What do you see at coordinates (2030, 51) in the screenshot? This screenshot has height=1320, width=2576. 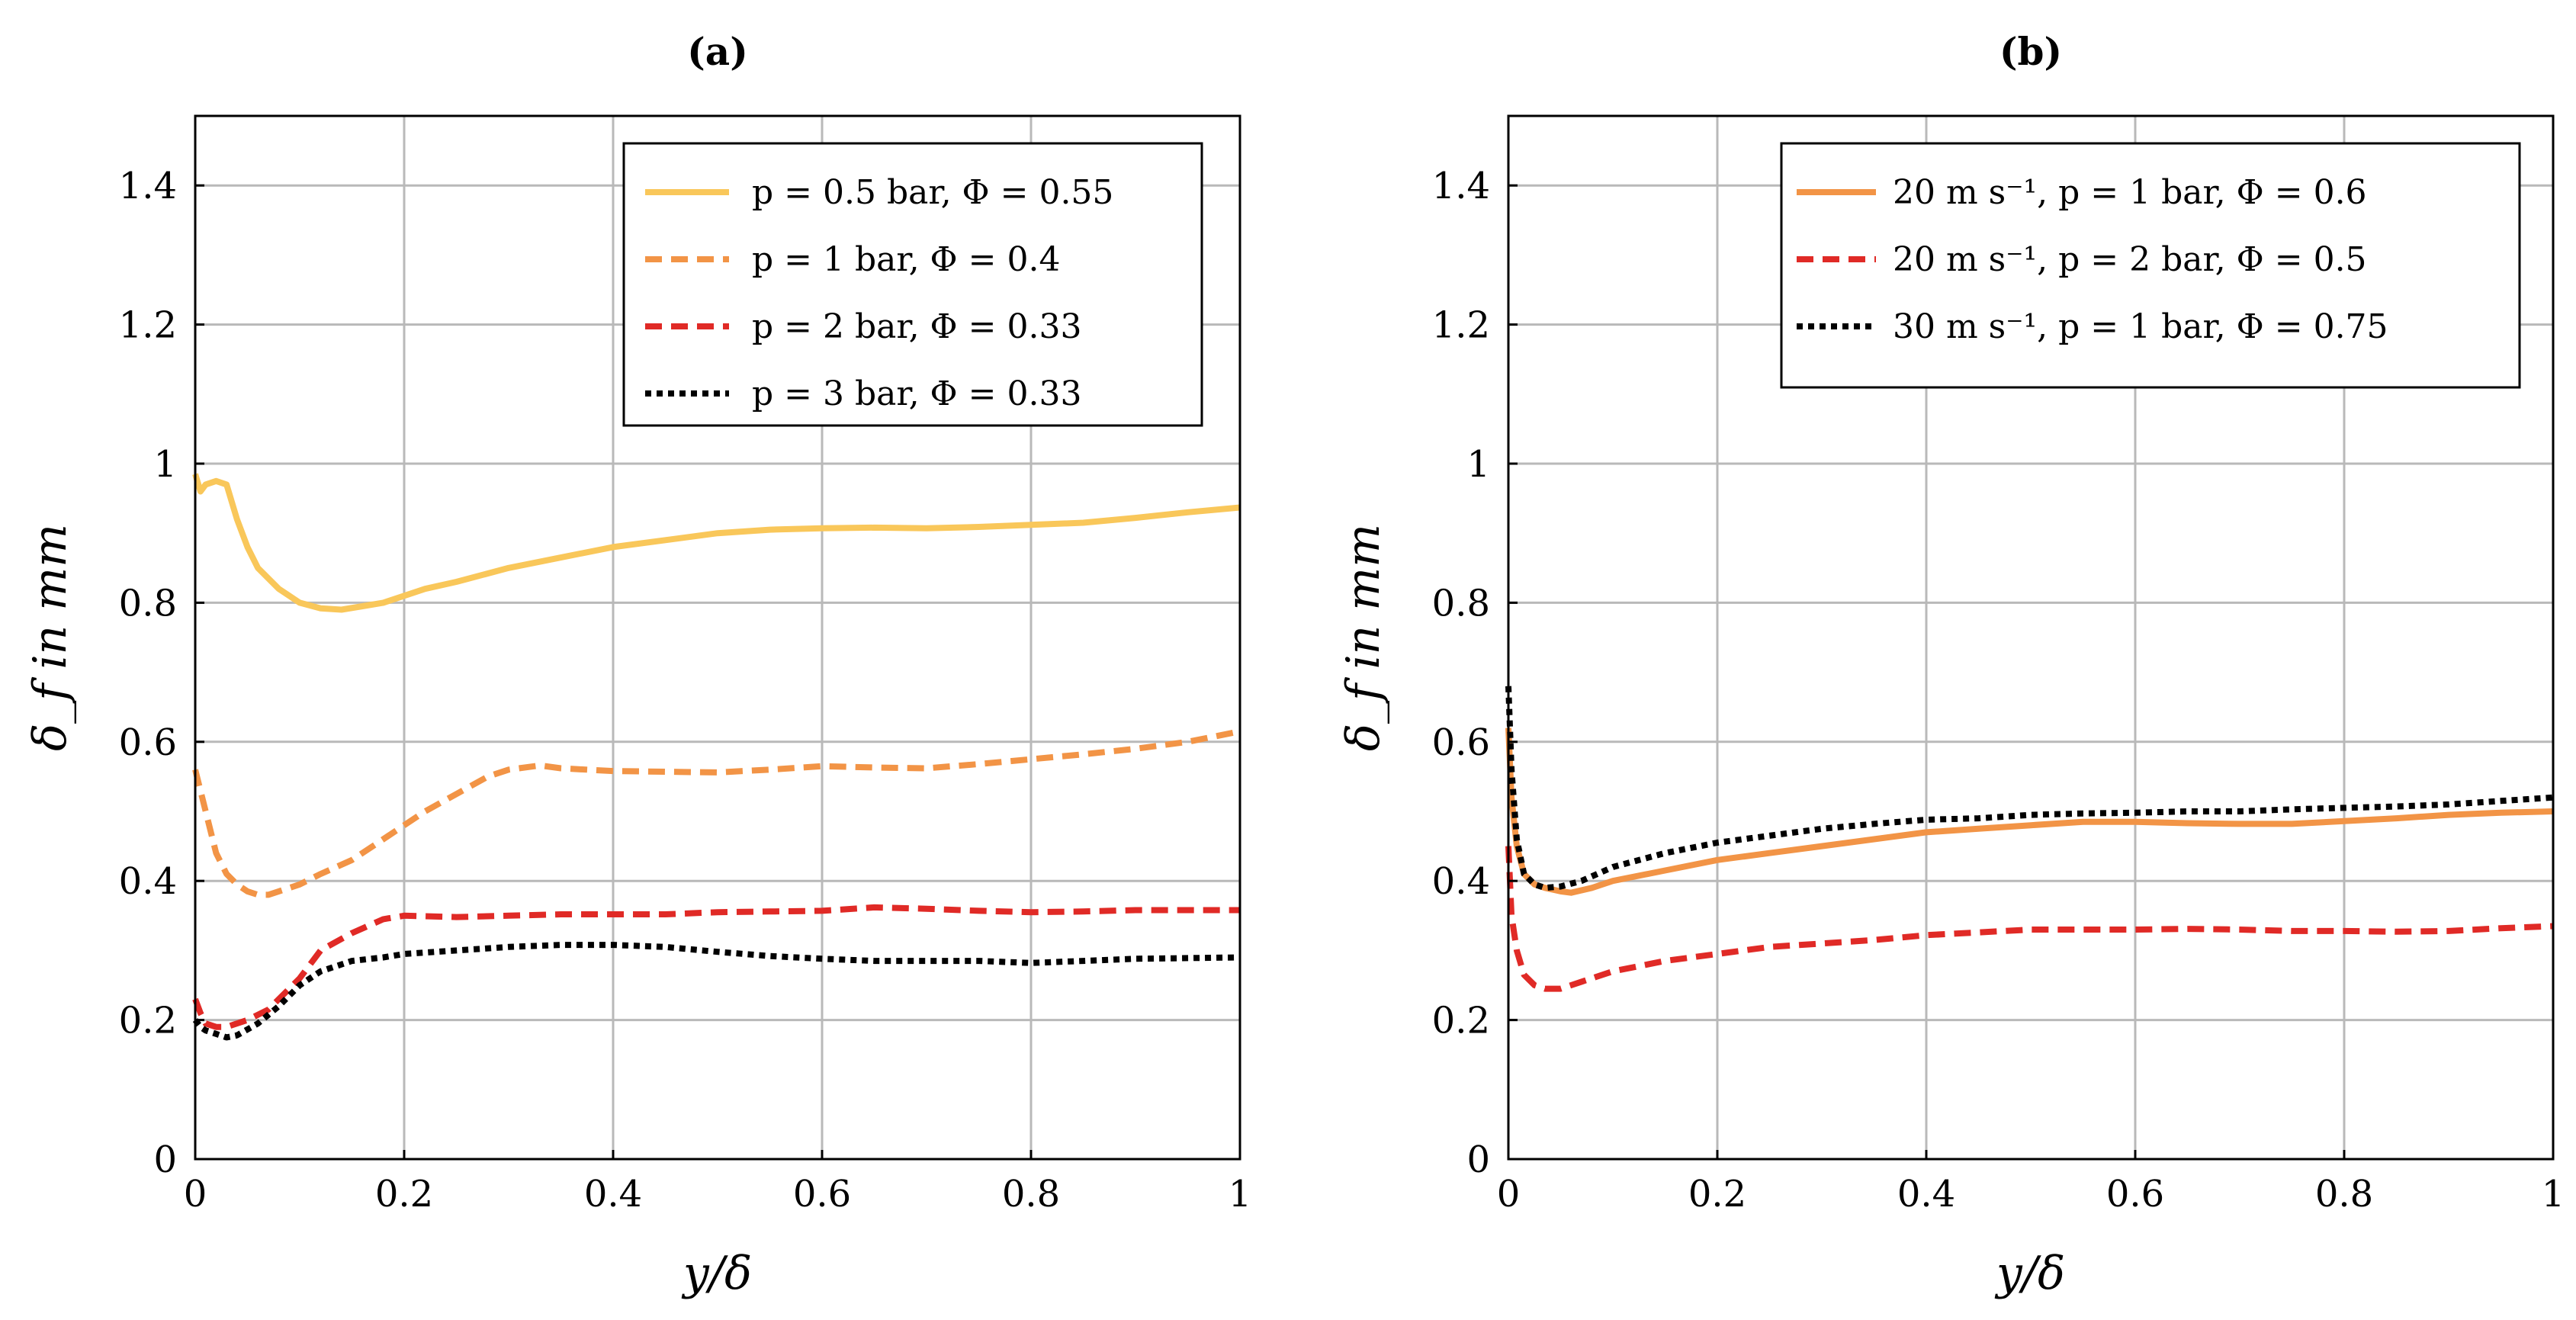 I see `chart-title: (b)` at bounding box center [2030, 51].